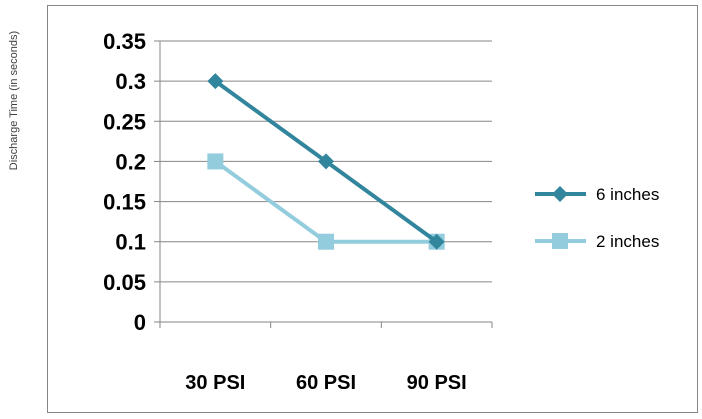  Describe the element at coordinates (124, 282) in the screenshot. I see `y-tick-label: 0.05` at that location.